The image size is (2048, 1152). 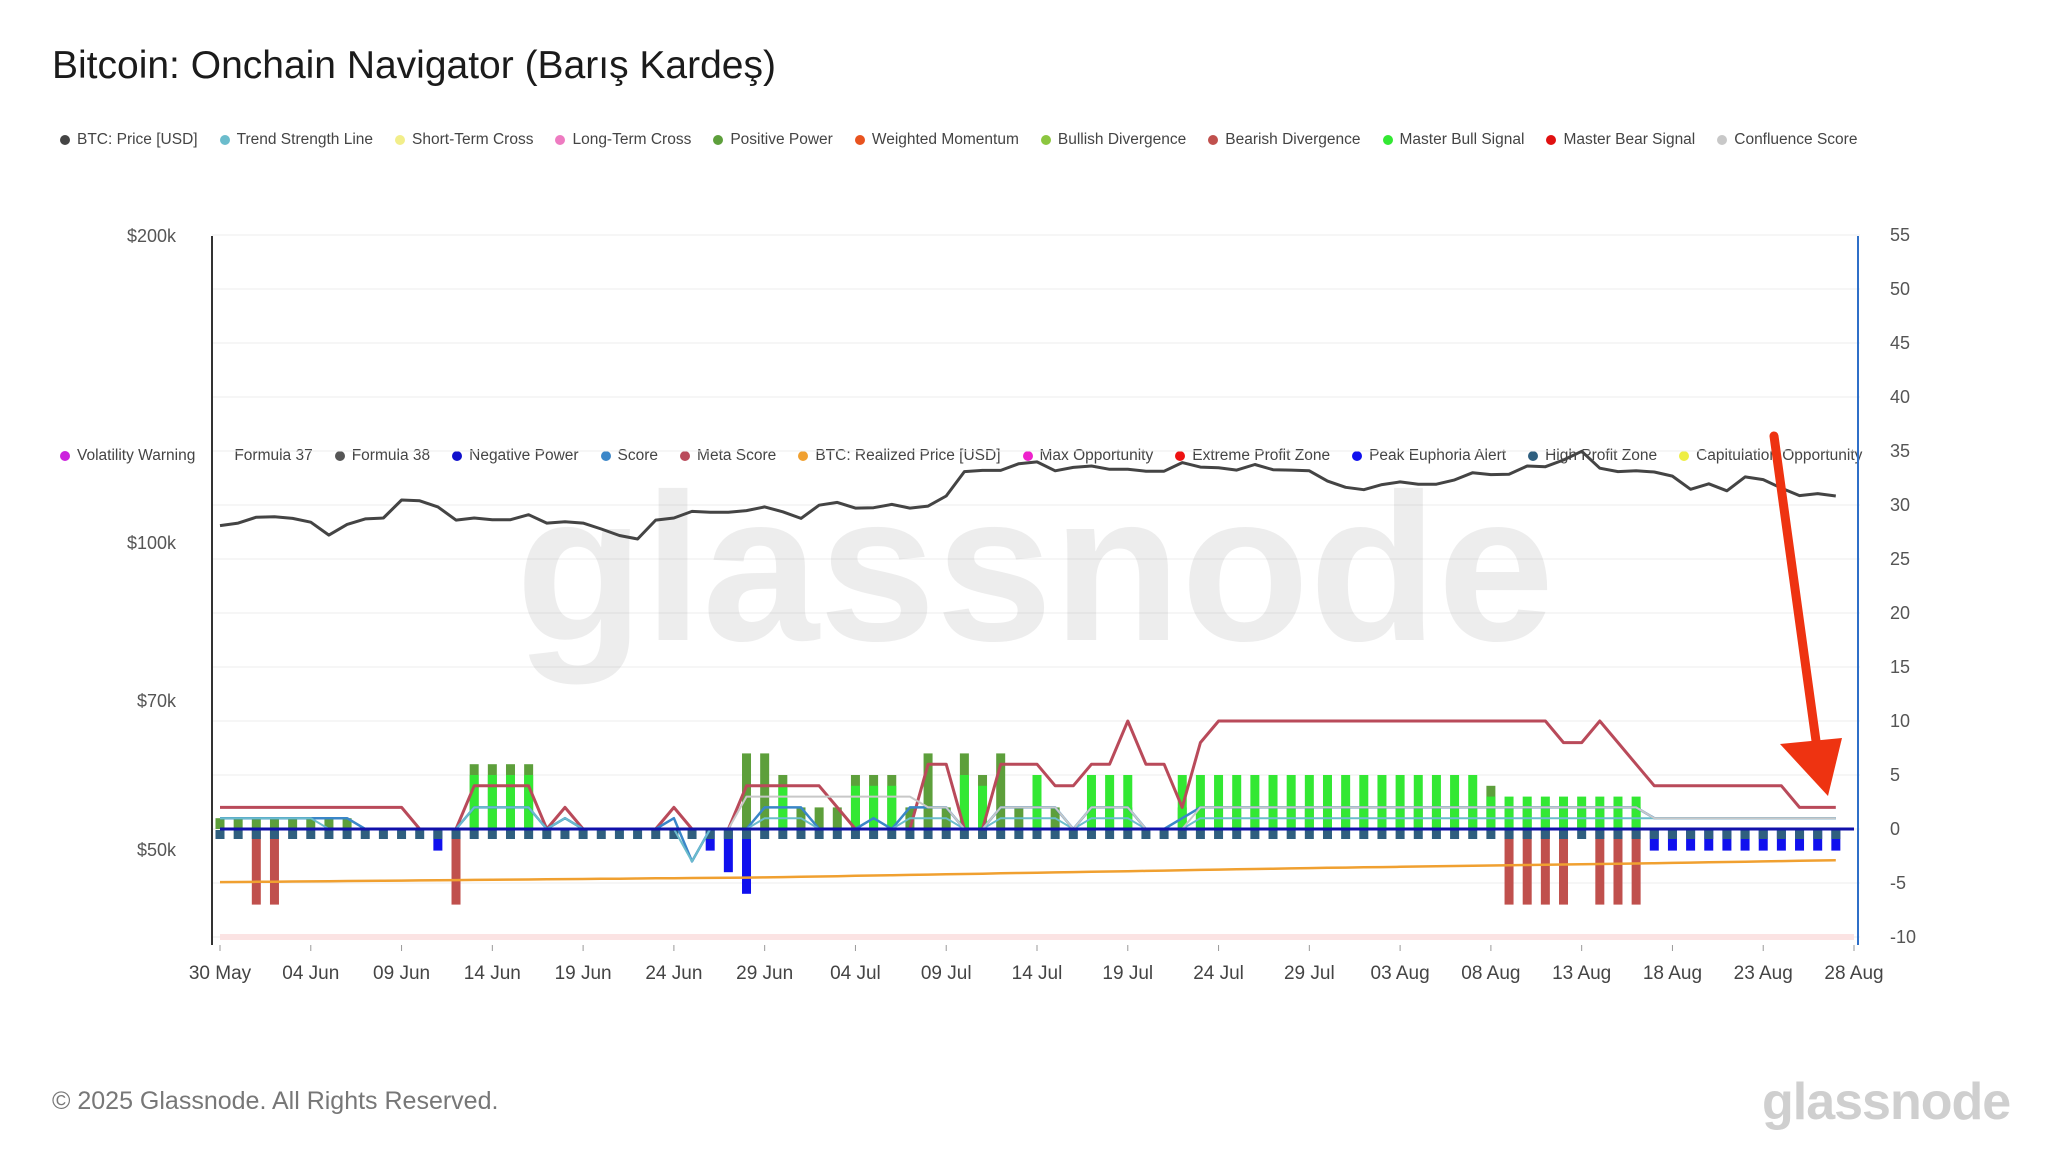 I want to click on bar-bearish-divergence, so click(x=1509, y=867).